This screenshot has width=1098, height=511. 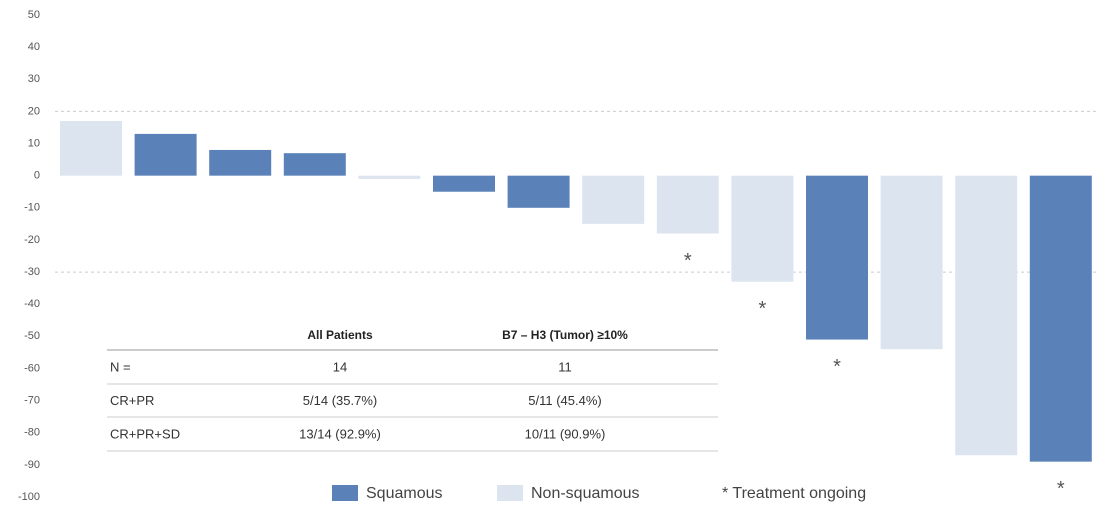 I want to click on y-tick-label: -50, so click(x=32, y=336).